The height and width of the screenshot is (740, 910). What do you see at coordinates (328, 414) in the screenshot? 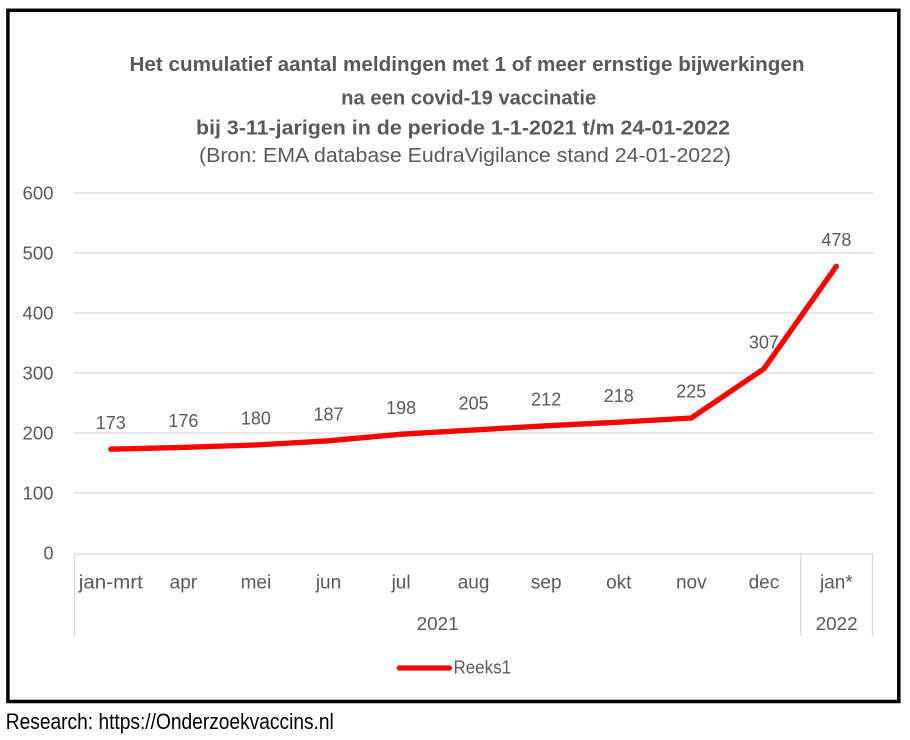
I see `svg-text: 187` at bounding box center [328, 414].